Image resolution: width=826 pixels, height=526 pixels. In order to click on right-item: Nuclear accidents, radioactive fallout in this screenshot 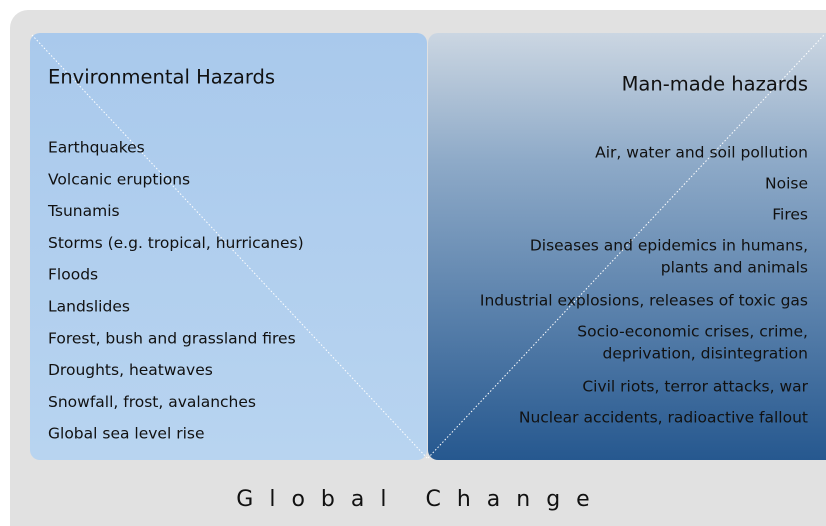, I will do `click(663, 418)`.